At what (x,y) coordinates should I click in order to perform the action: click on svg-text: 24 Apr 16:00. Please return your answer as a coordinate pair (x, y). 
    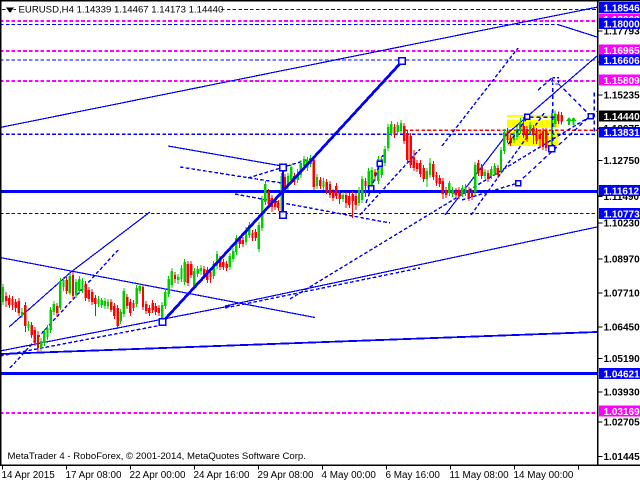
    Looking at the image, I should click on (222, 475).